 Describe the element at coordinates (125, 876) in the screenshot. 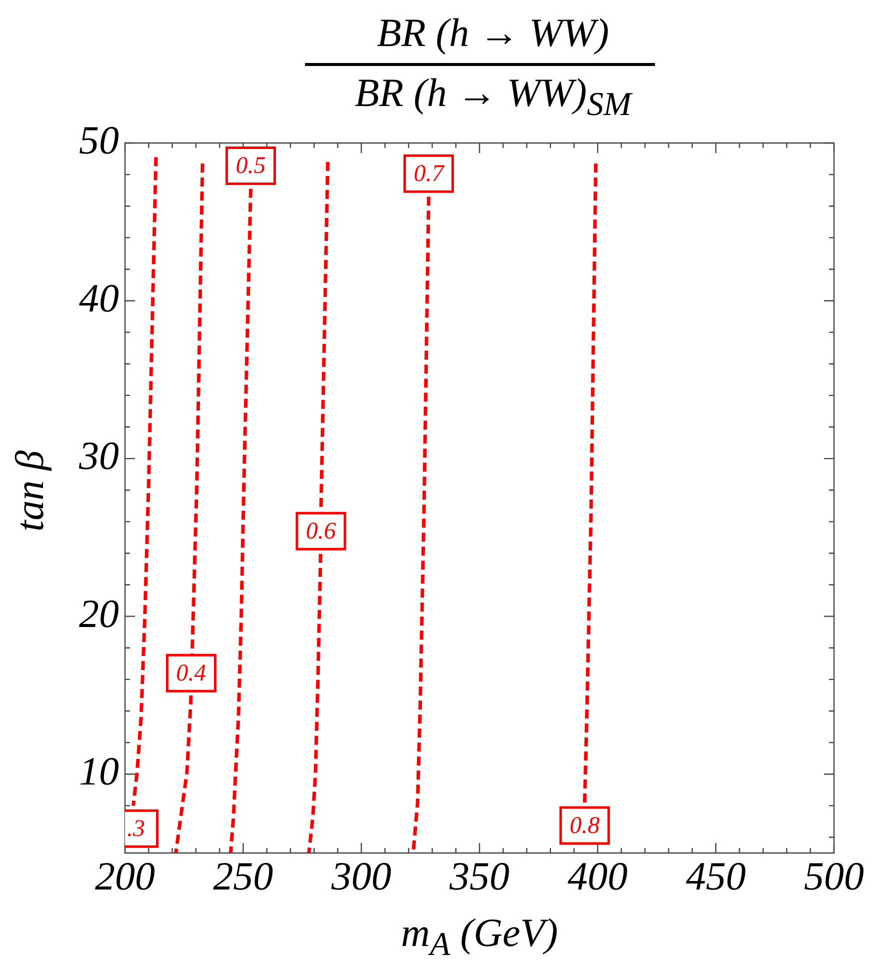

I see `x-tick-label: 200` at that location.